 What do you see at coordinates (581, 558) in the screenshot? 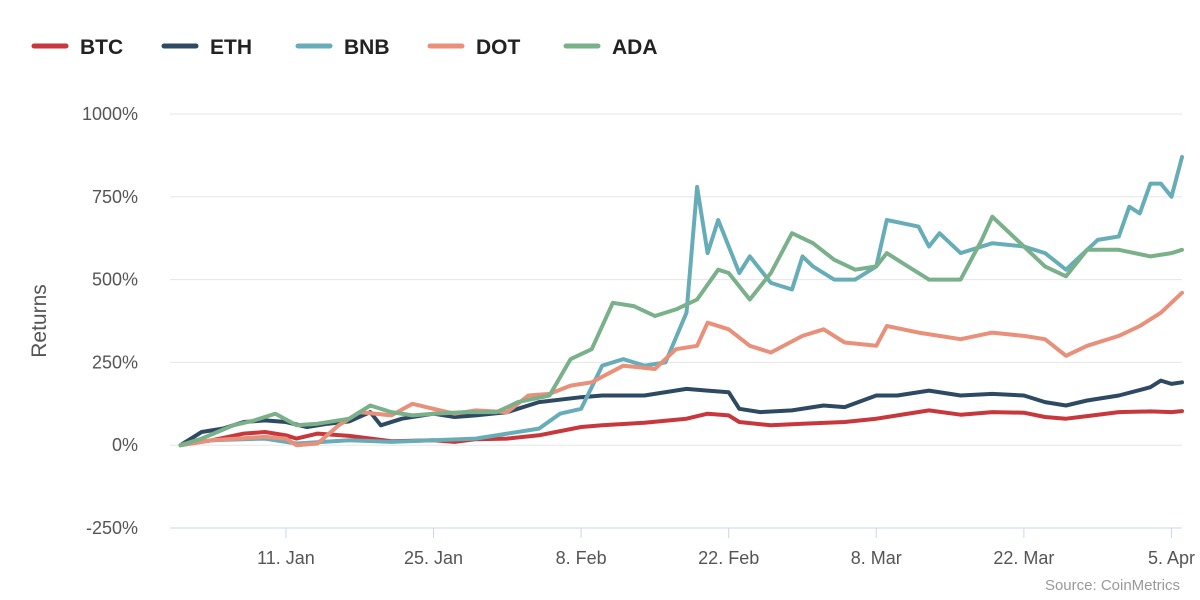
I see `x-tick-label: 8. Feb` at bounding box center [581, 558].